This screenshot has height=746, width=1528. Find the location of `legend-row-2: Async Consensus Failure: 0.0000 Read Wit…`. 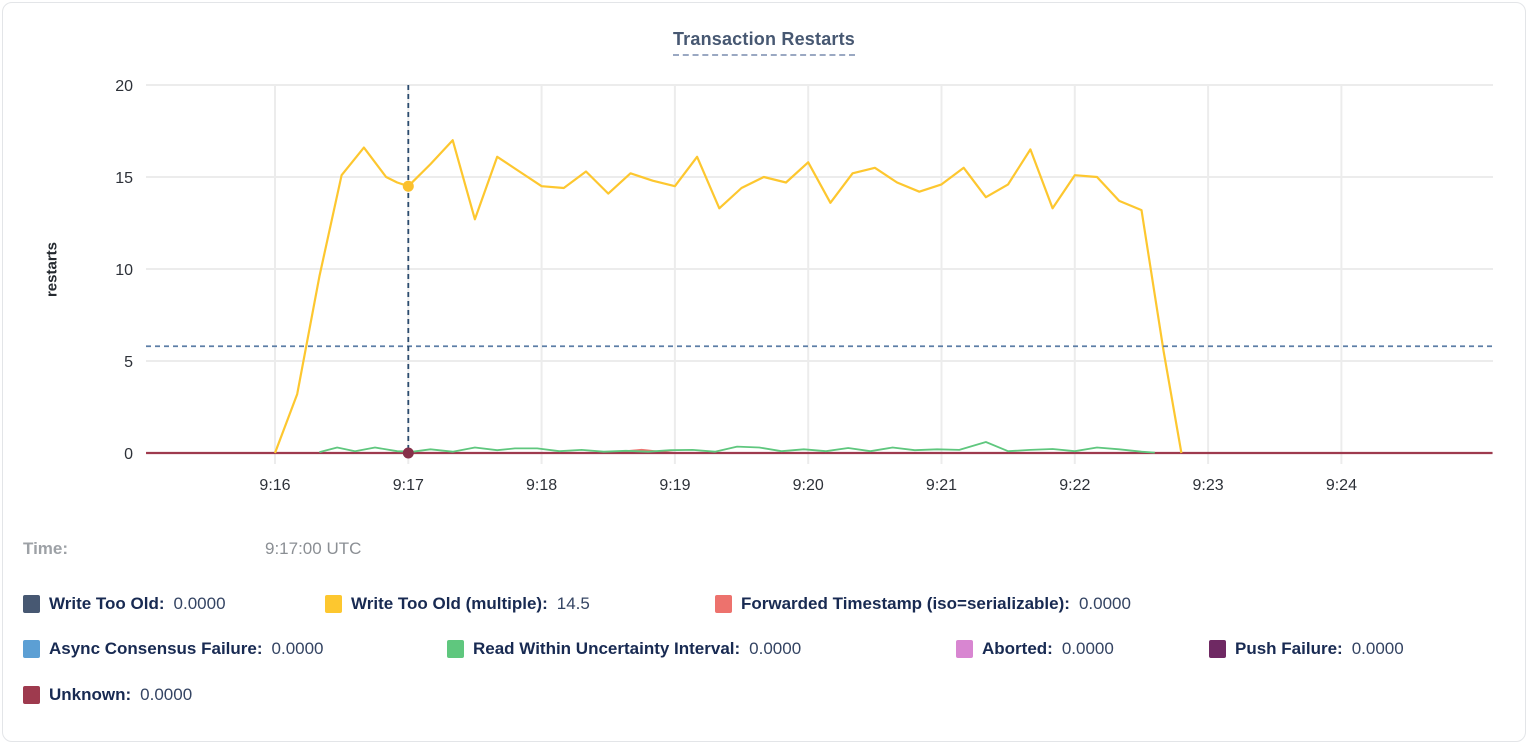

legend-row-2: Async Consensus Failure: 0.0000 Read Wit… is located at coordinates (764, 652).